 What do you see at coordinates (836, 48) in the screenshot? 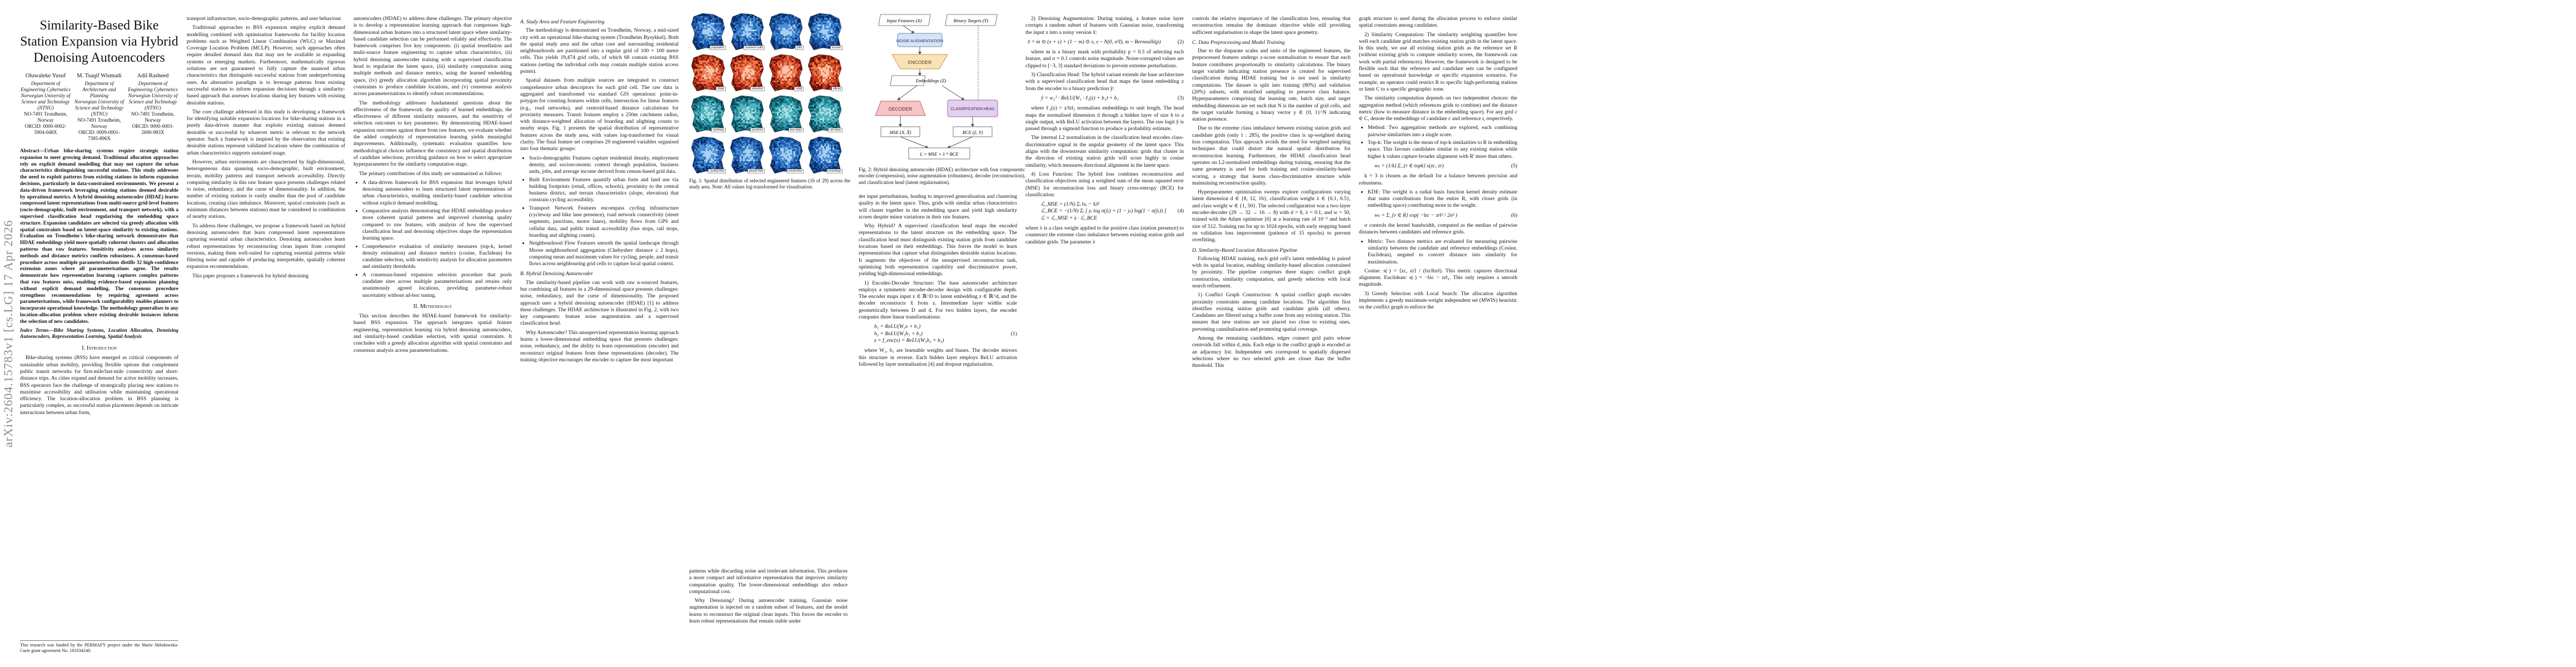
I see `feature-map-label: income` at bounding box center [836, 48].